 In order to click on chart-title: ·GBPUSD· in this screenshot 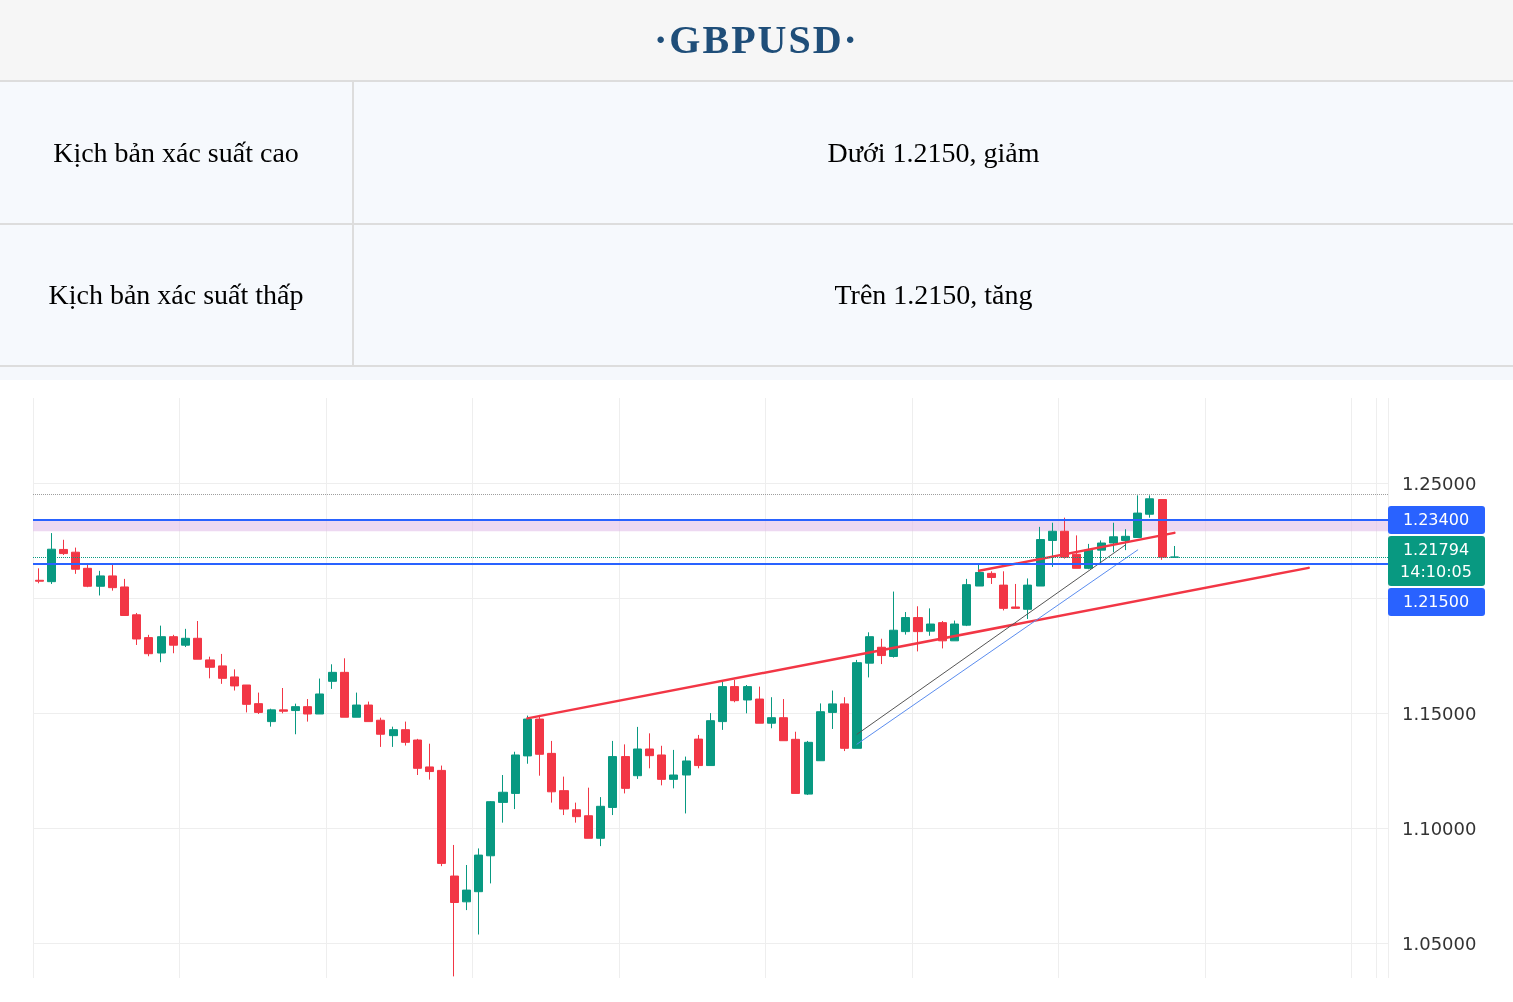, I will do `click(756, 41)`.